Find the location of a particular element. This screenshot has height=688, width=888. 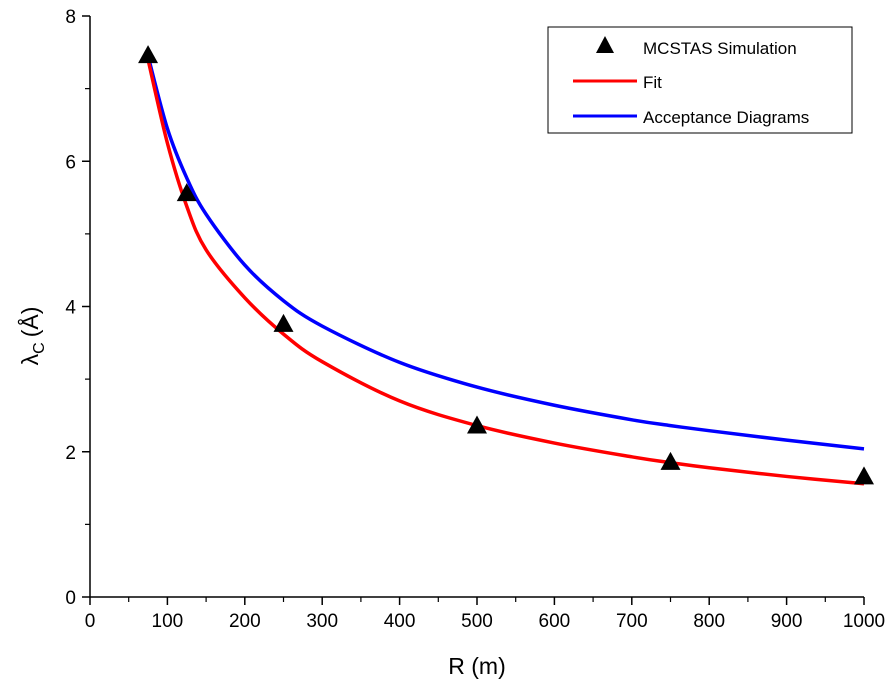

x-axis-title: R (m) is located at coordinates (476, 666).